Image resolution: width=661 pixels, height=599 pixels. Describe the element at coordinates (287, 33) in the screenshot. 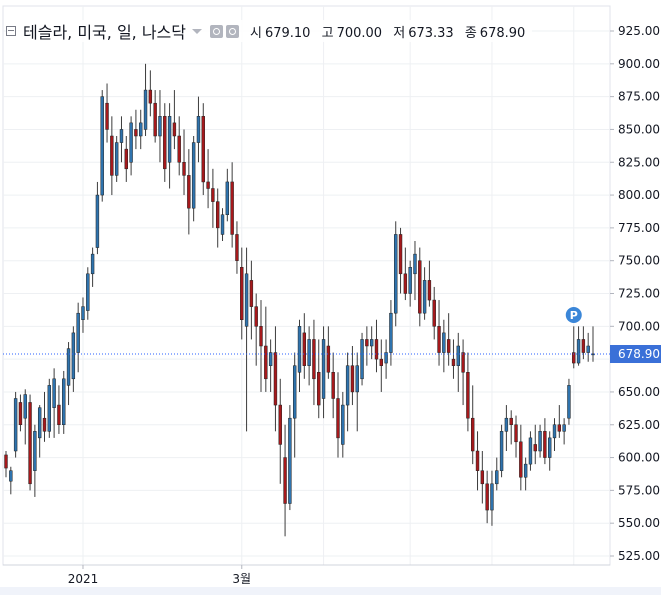

I see `open-value: 679.10` at that location.